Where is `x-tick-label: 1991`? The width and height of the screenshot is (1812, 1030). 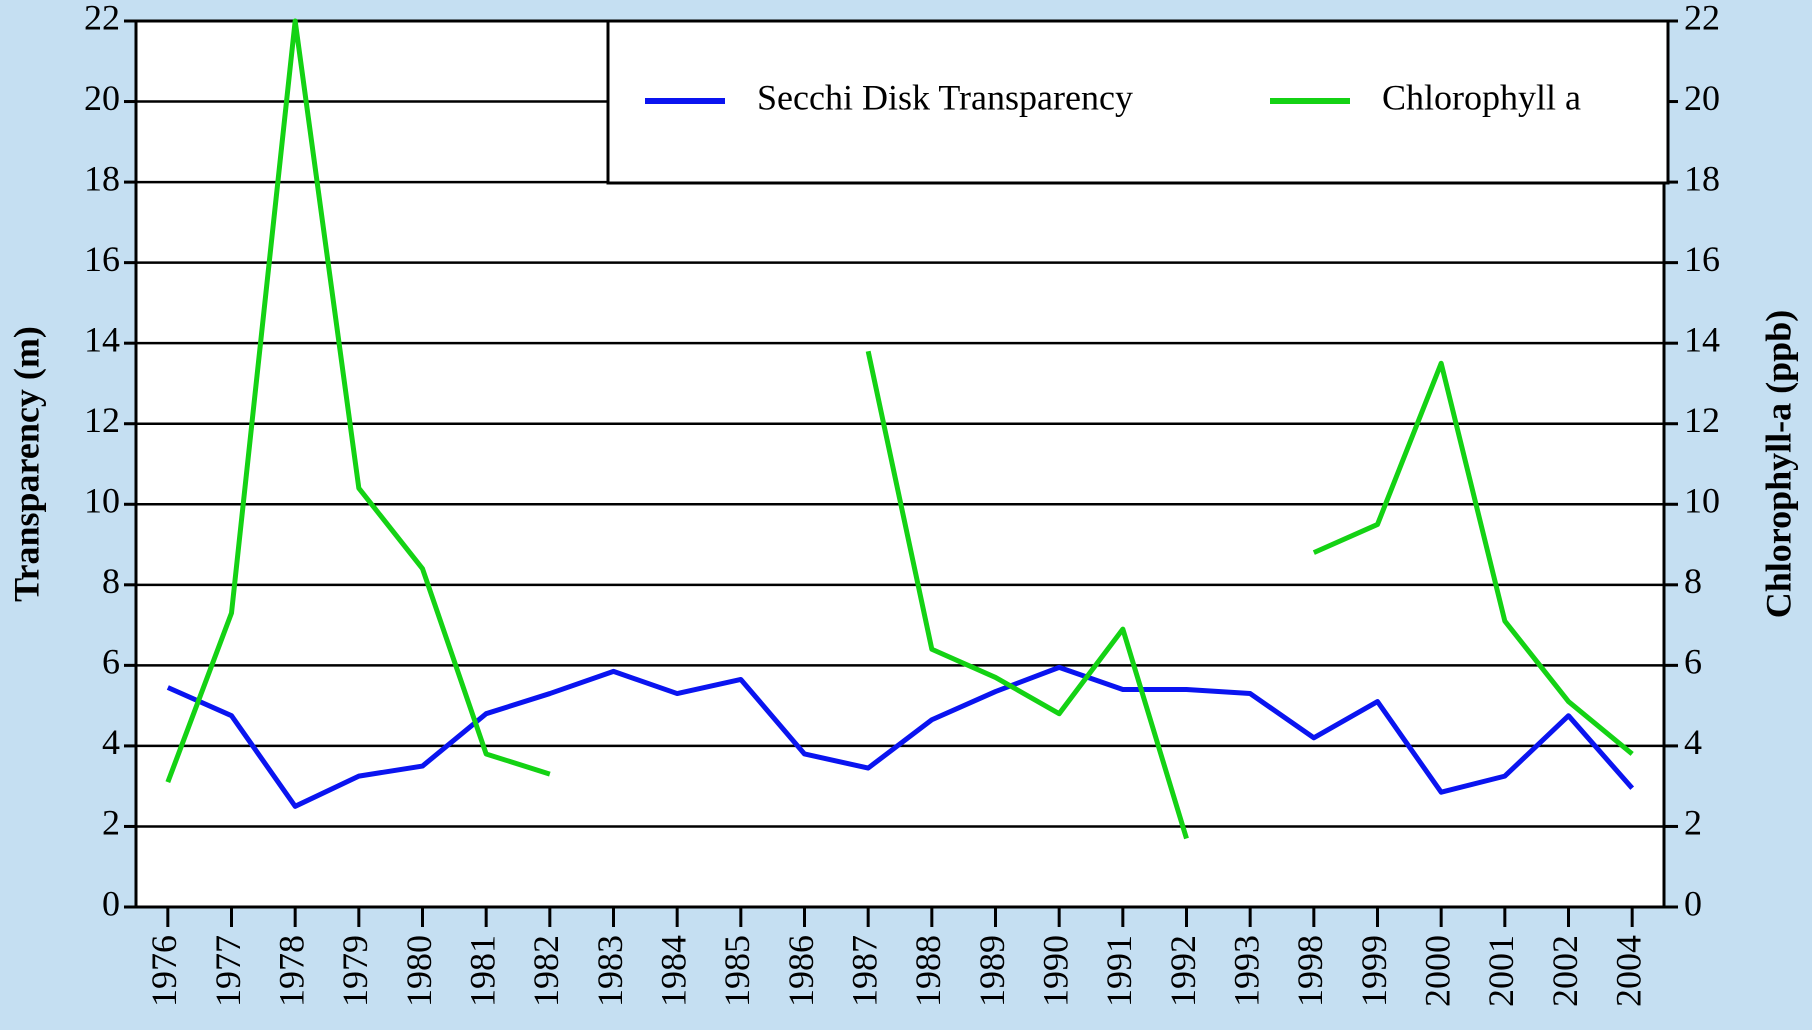 x-tick-label: 1991 is located at coordinates (1119, 971).